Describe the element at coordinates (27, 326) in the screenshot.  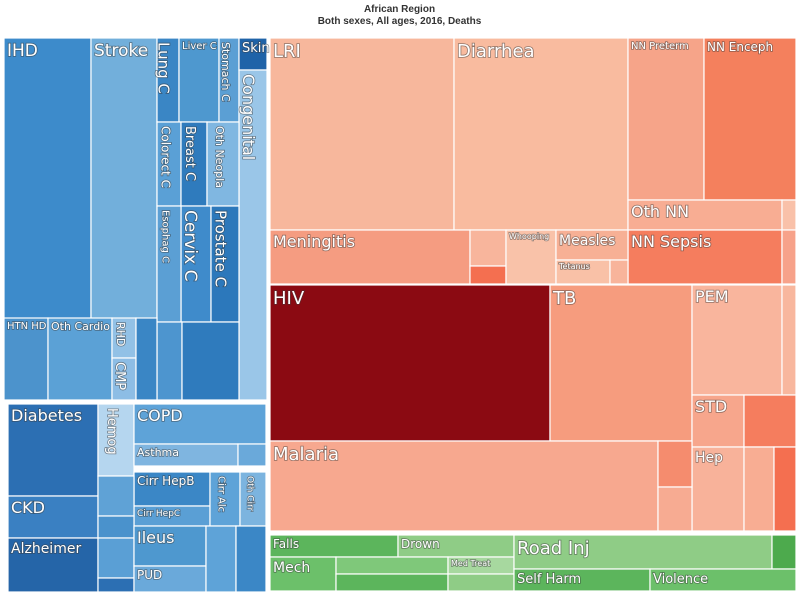
I see `treemap-label-htn-hd: HTN HD` at that location.